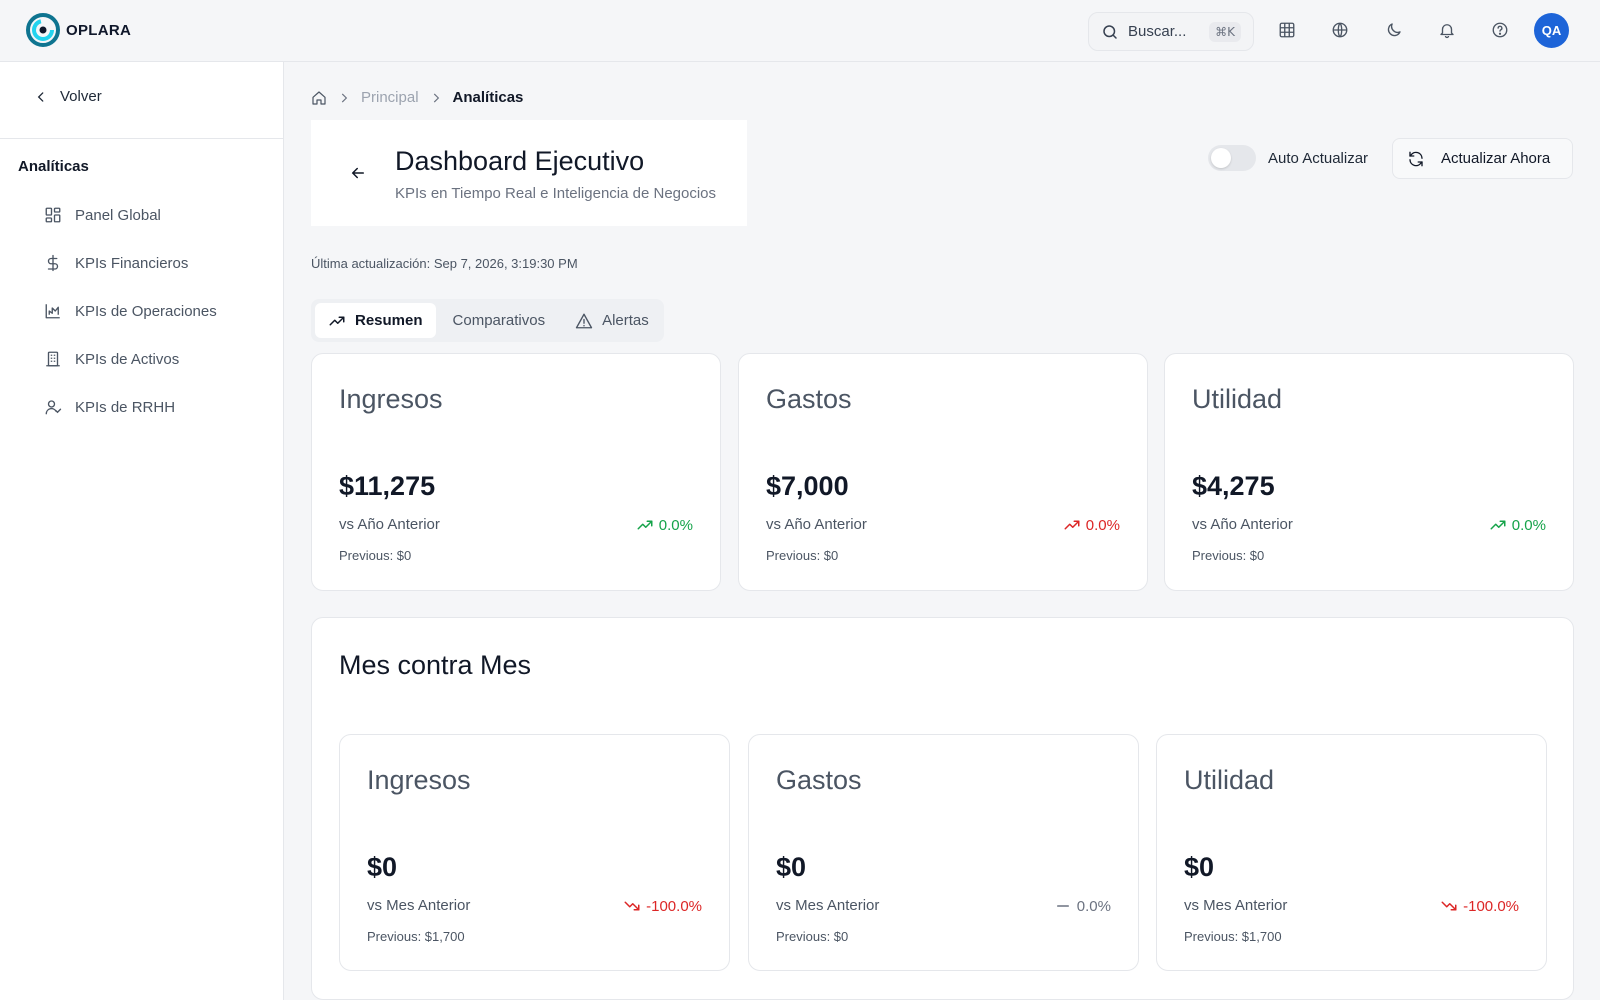 This screenshot has height=1000, width=1600. Describe the element at coordinates (132, 263) in the screenshot. I see `sidebar-item-label: KPIs Financieros` at that location.